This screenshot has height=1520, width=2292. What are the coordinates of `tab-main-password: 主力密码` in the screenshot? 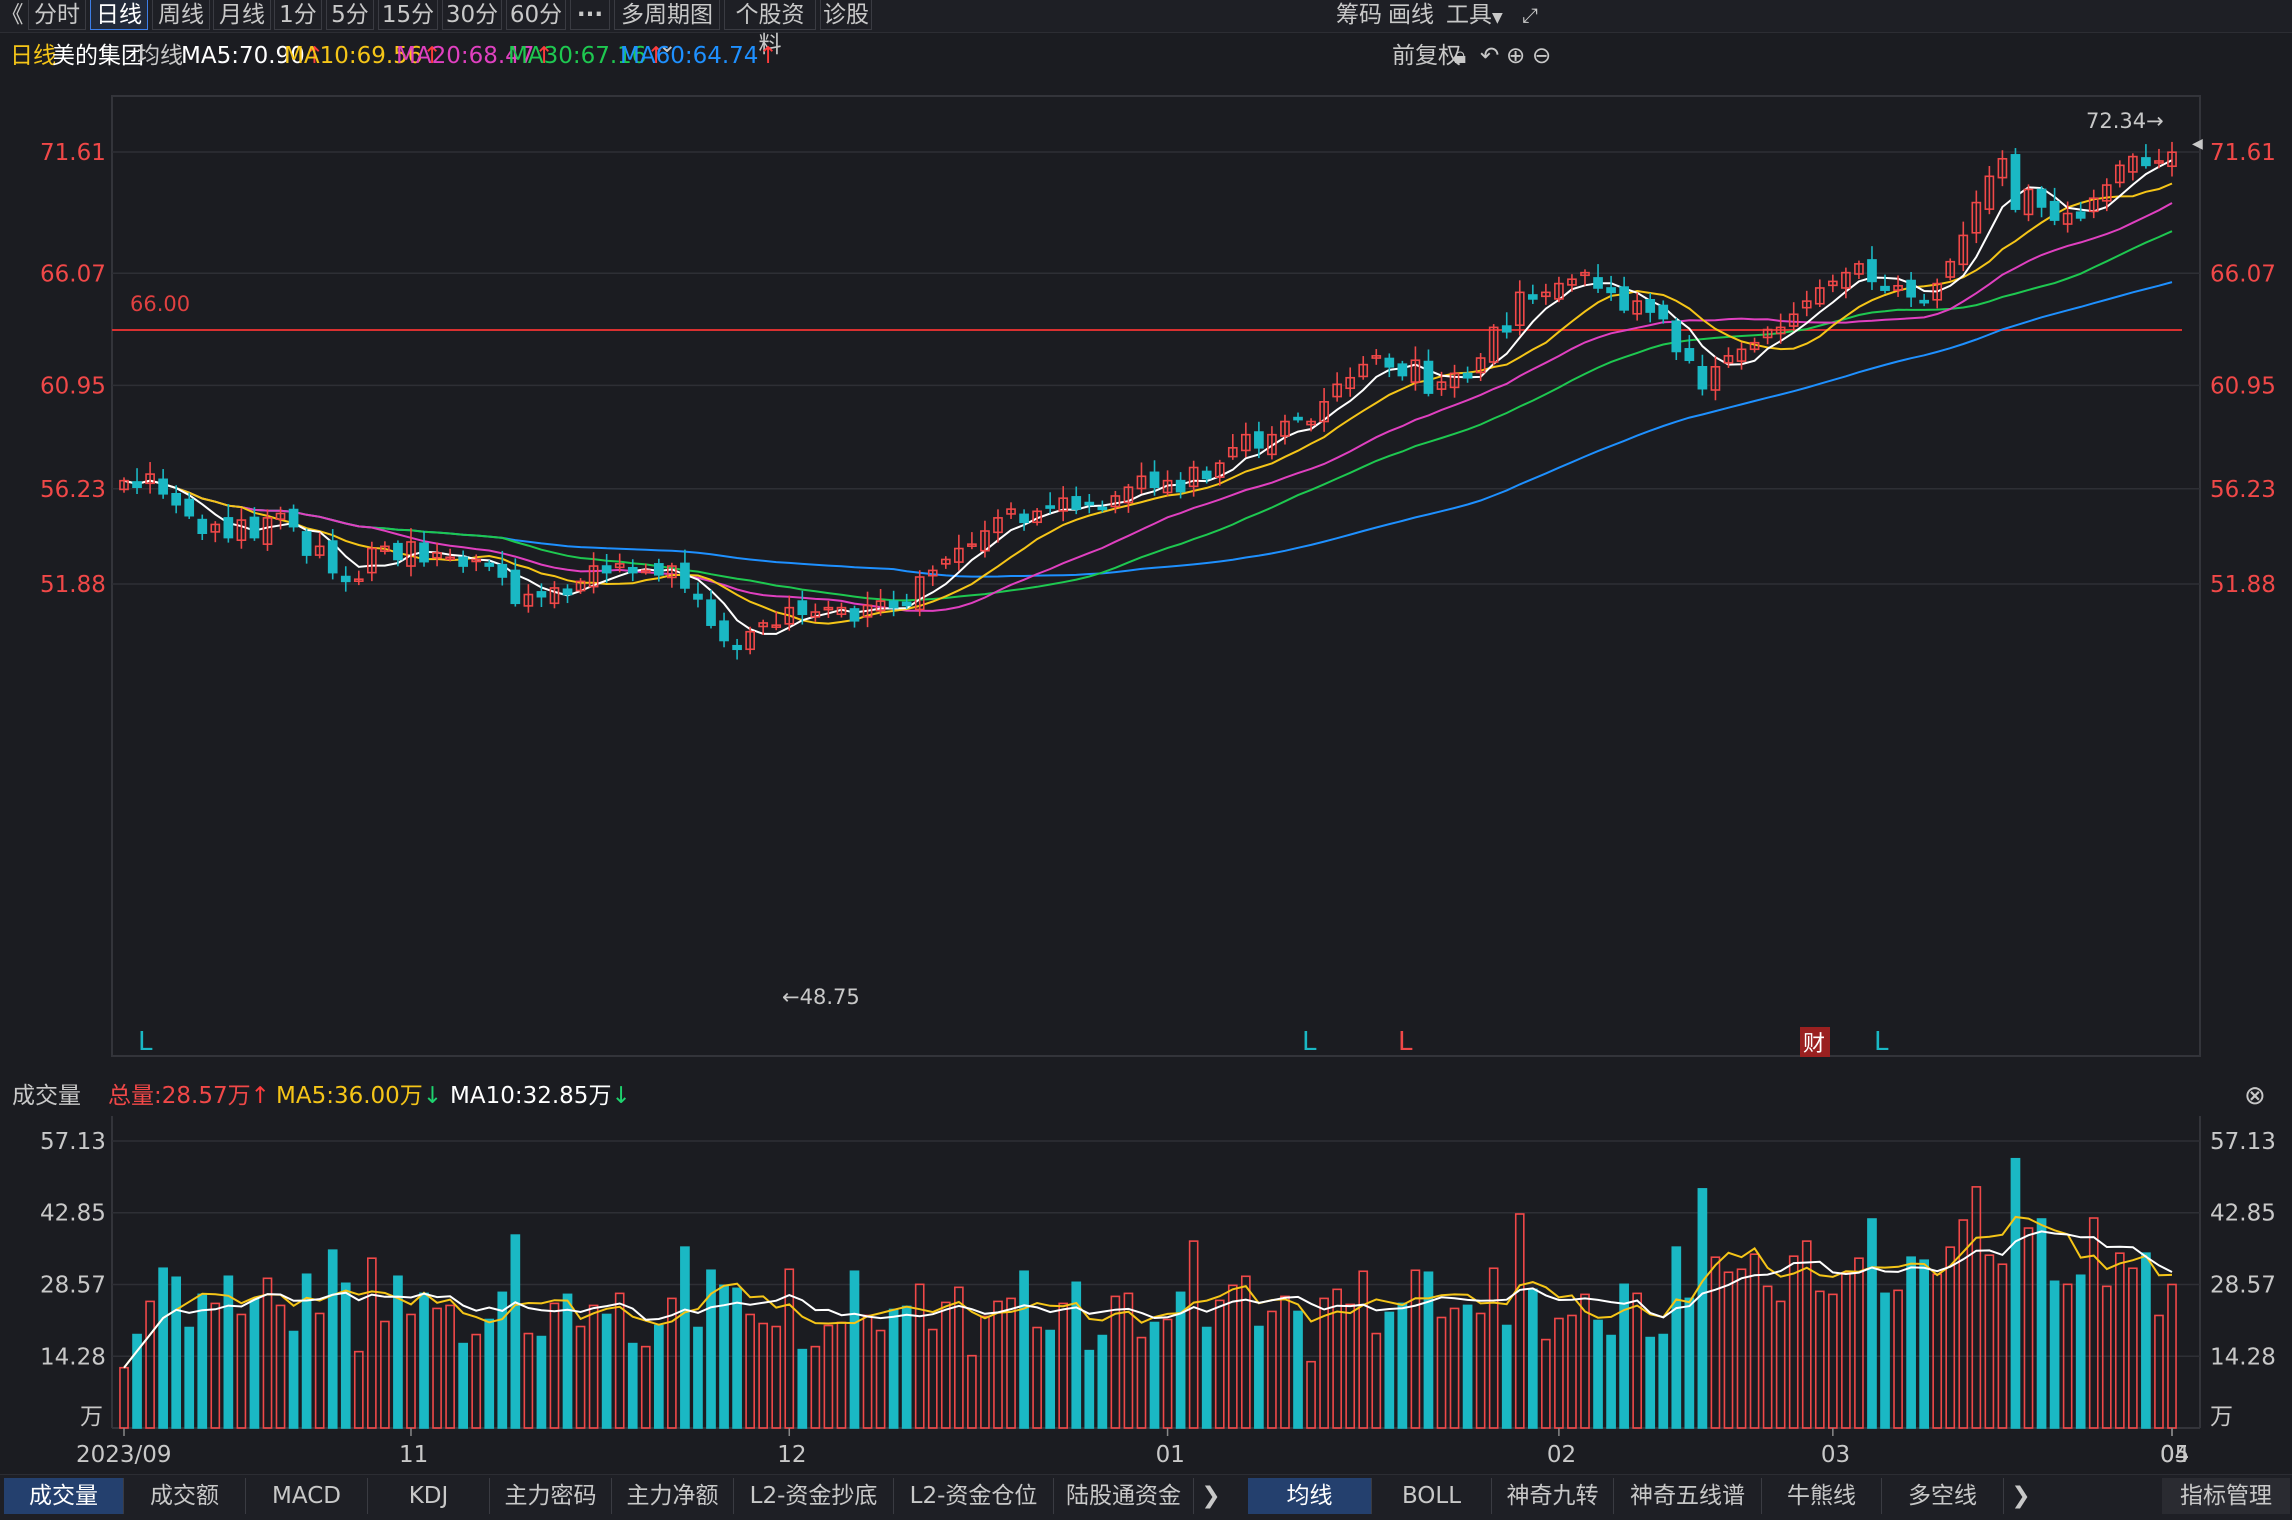 It's located at (551, 1496).